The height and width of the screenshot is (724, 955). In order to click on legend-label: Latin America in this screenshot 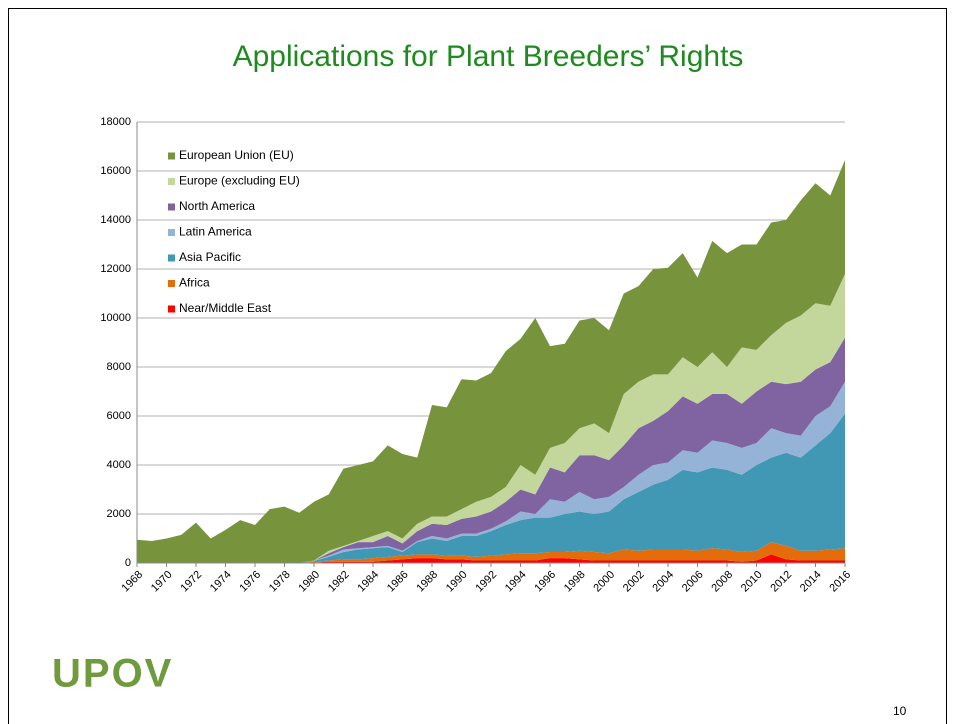, I will do `click(215, 232)`.